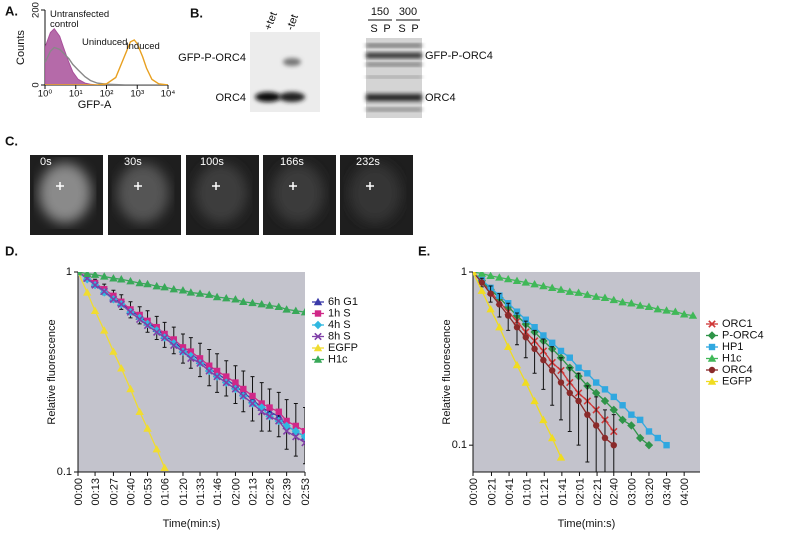 This screenshot has height=541, width=800. Describe the element at coordinates (107, 94) in the screenshot. I see `x-tick-label: 10²` at that location.